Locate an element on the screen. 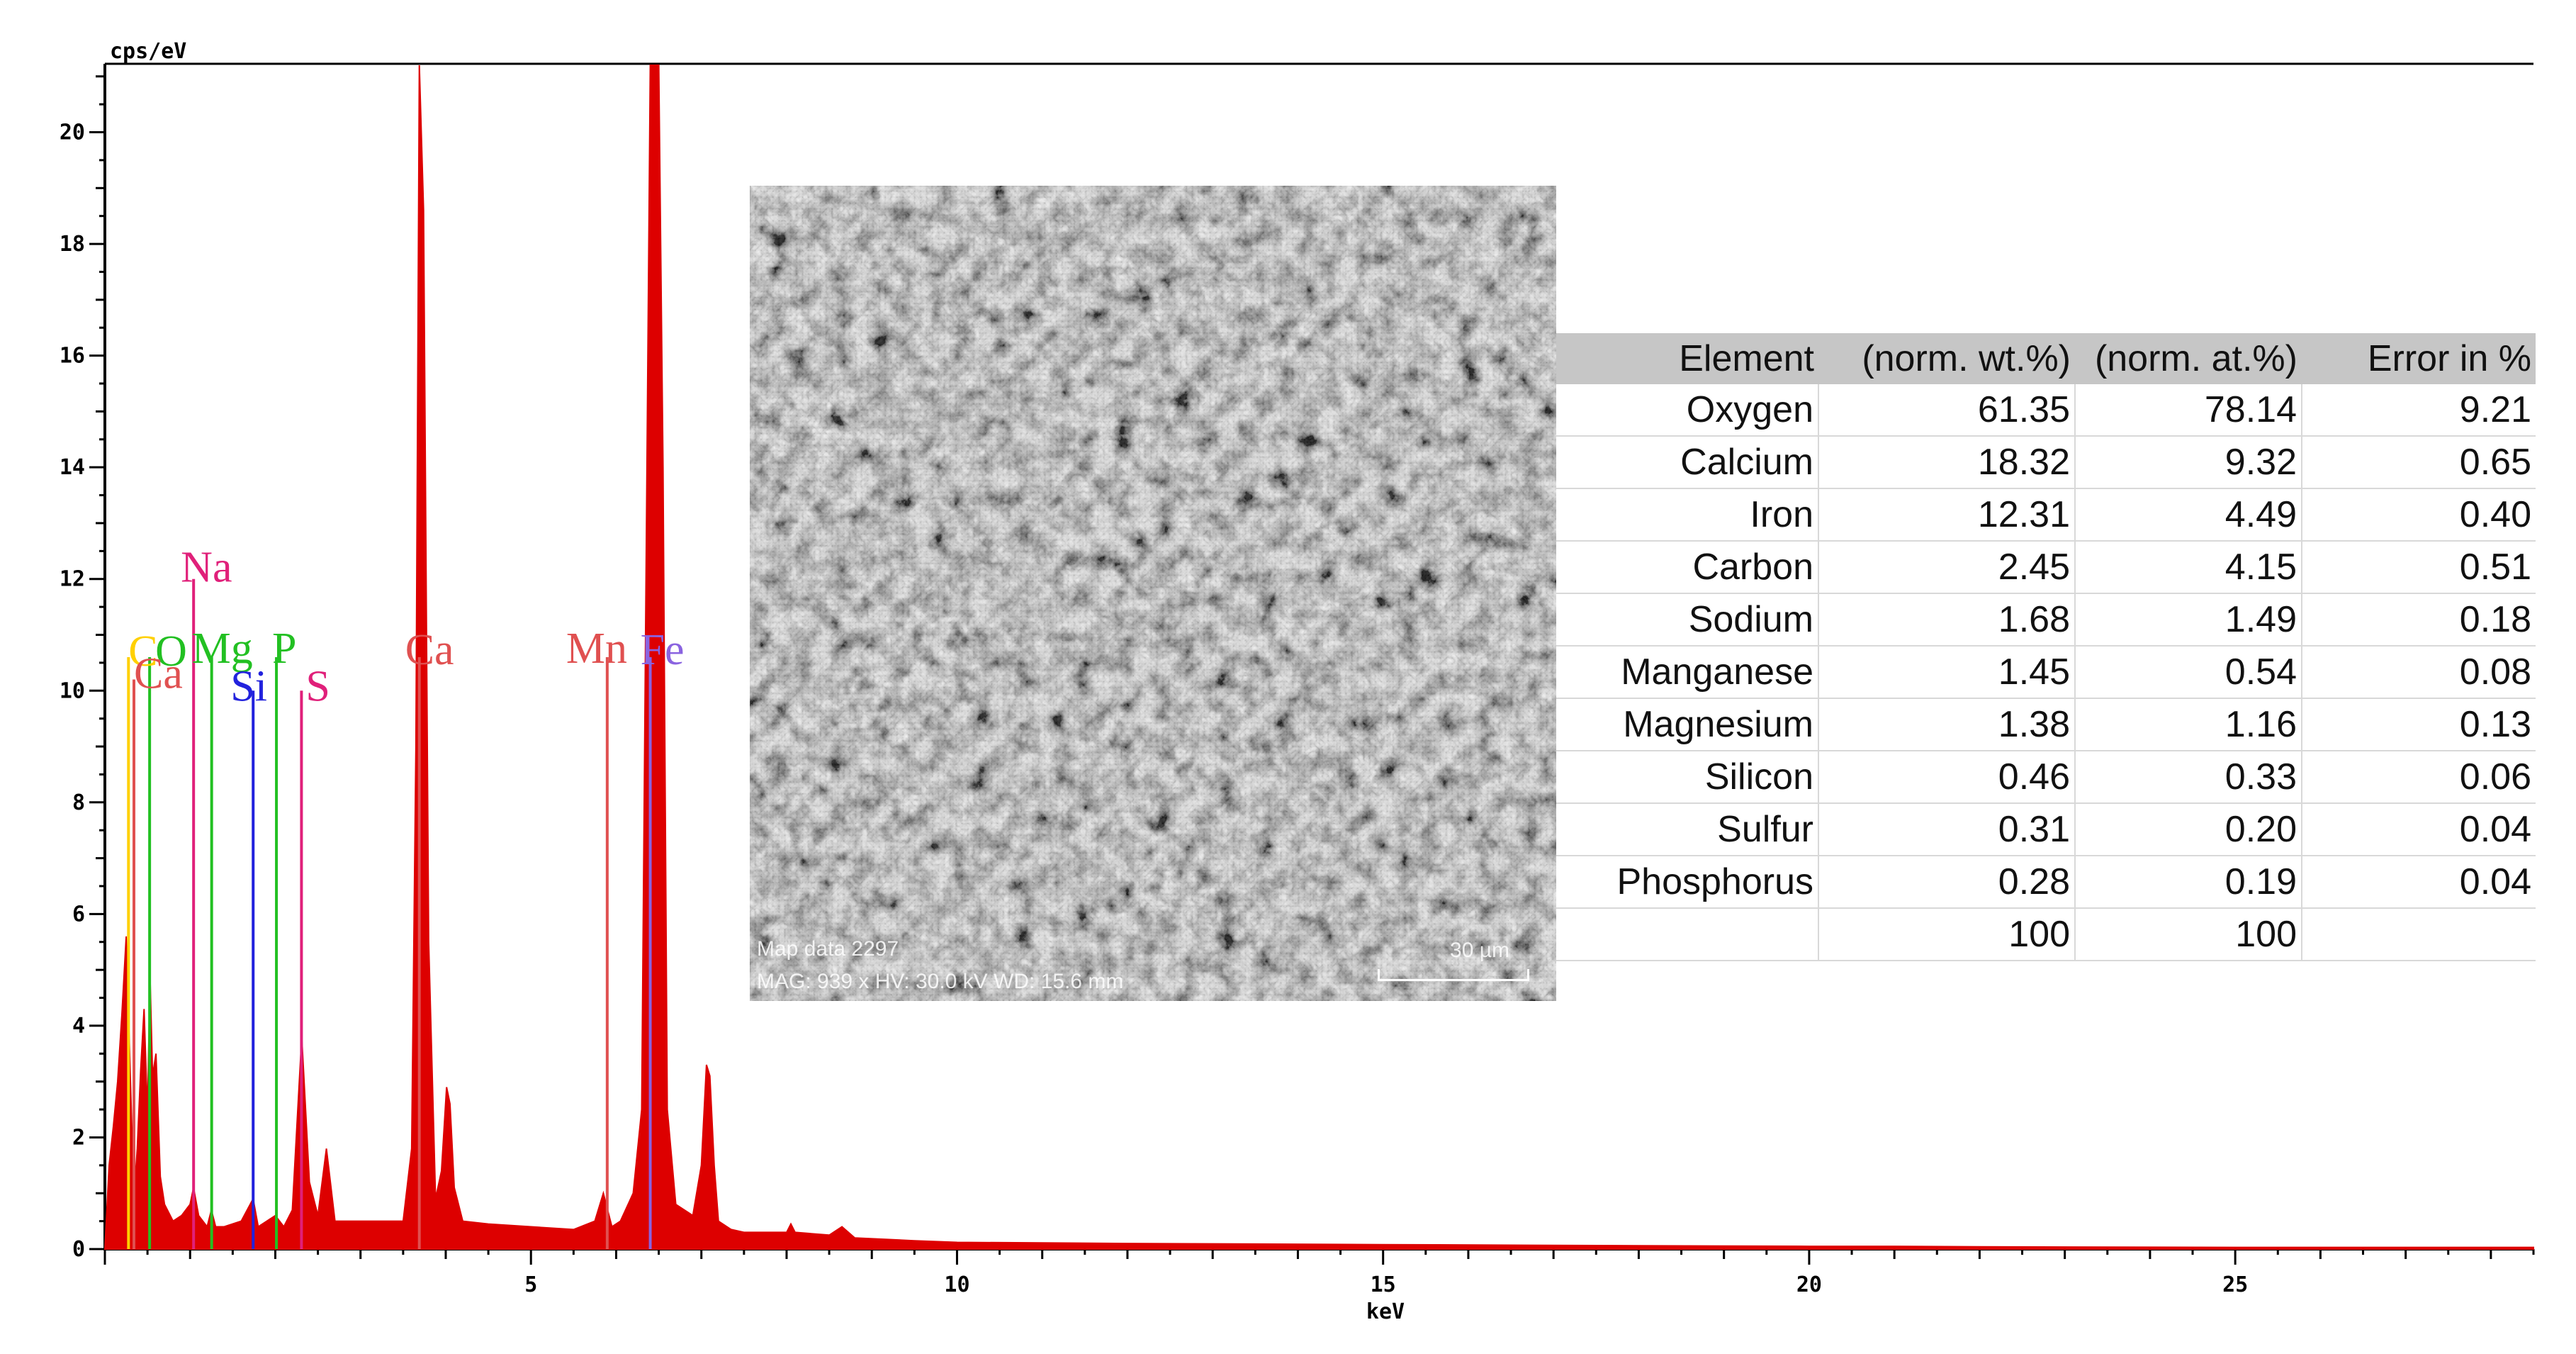  table-cell: 0.08 is located at coordinates (2419, 672).